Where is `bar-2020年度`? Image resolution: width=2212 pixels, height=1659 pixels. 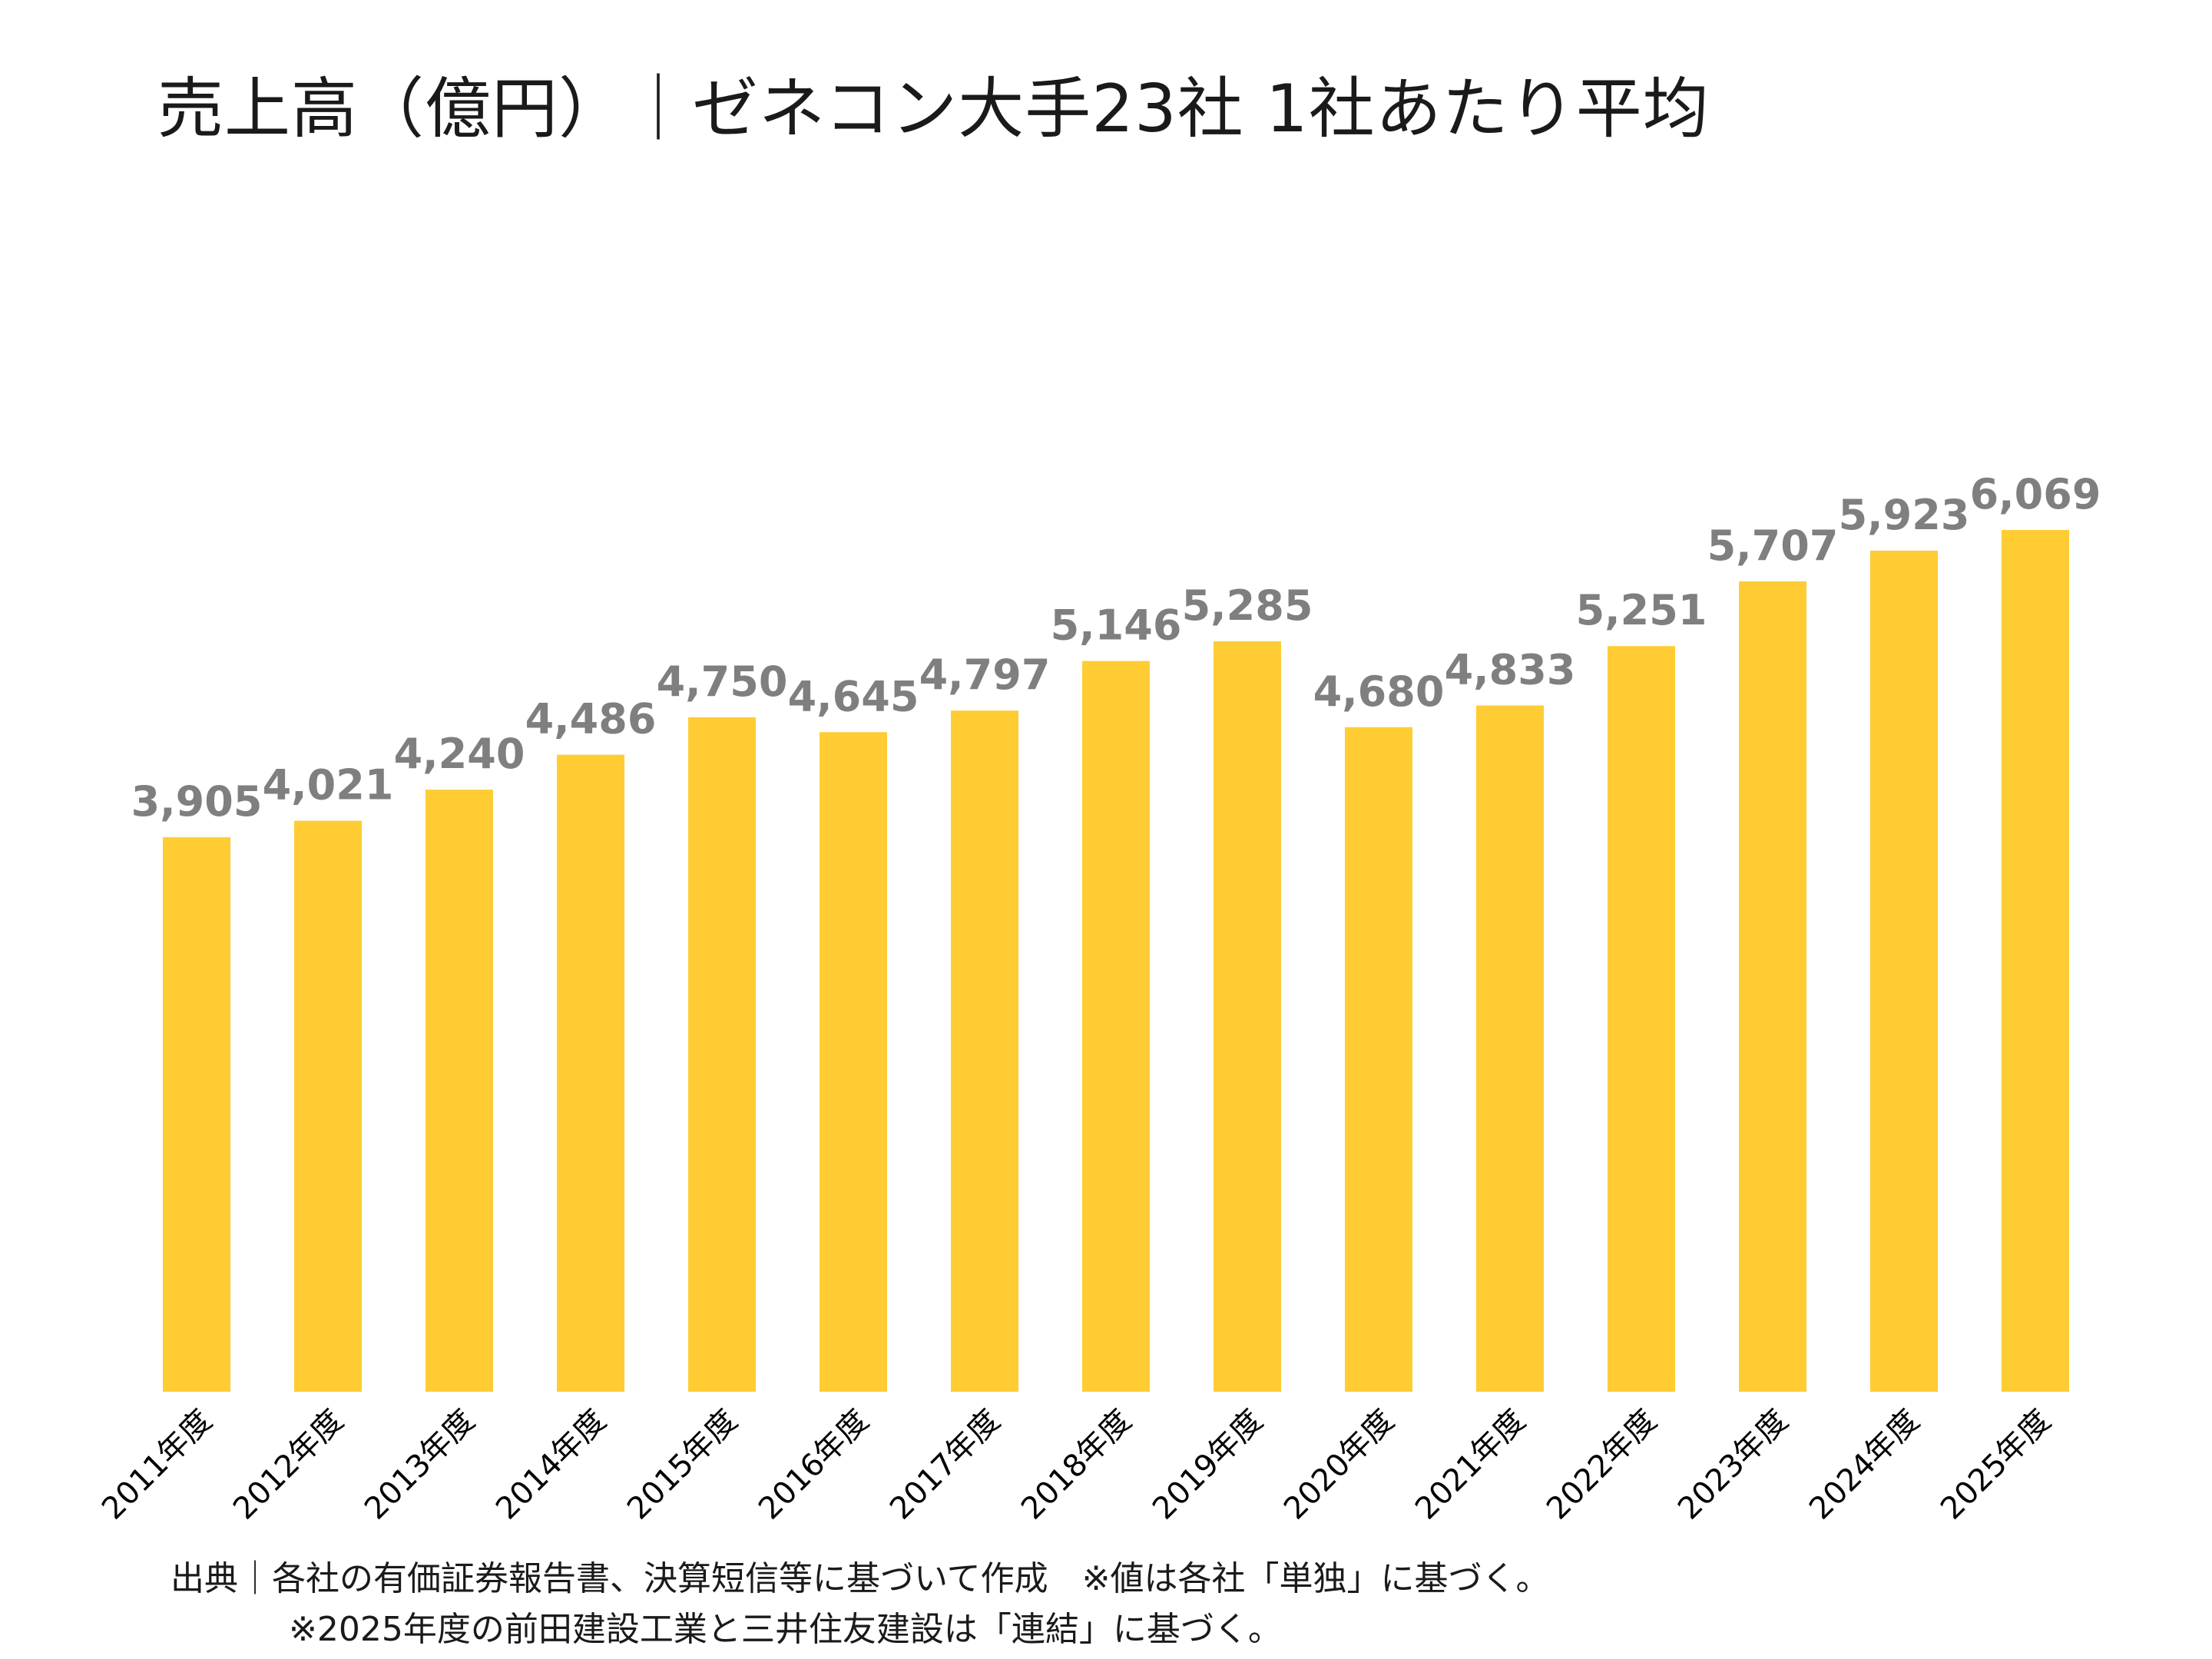
bar-2020年度 is located at coordinates (1378, 1060).